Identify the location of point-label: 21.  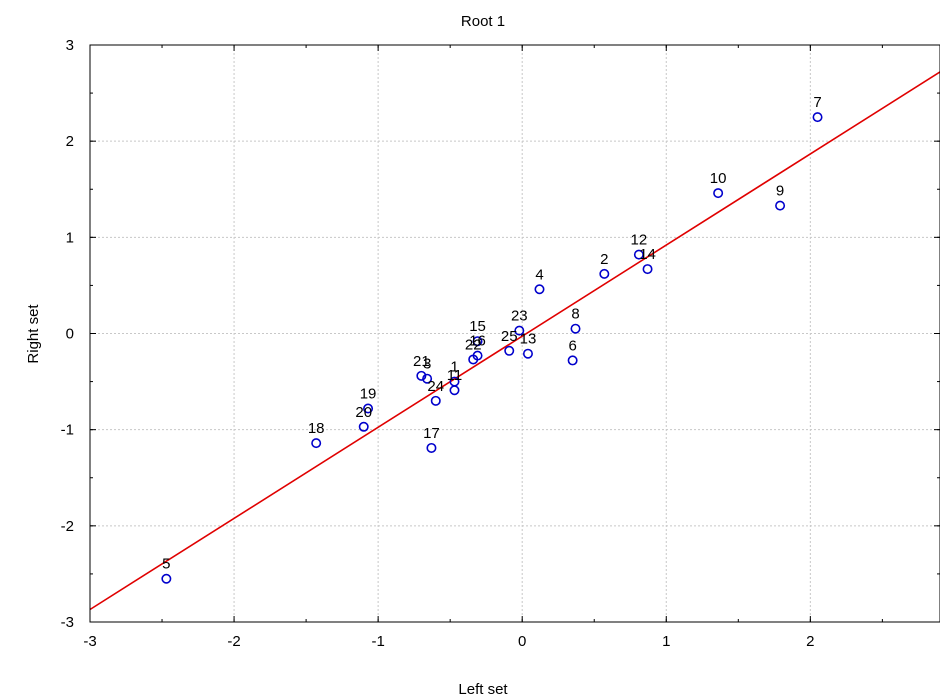
(421, 361).